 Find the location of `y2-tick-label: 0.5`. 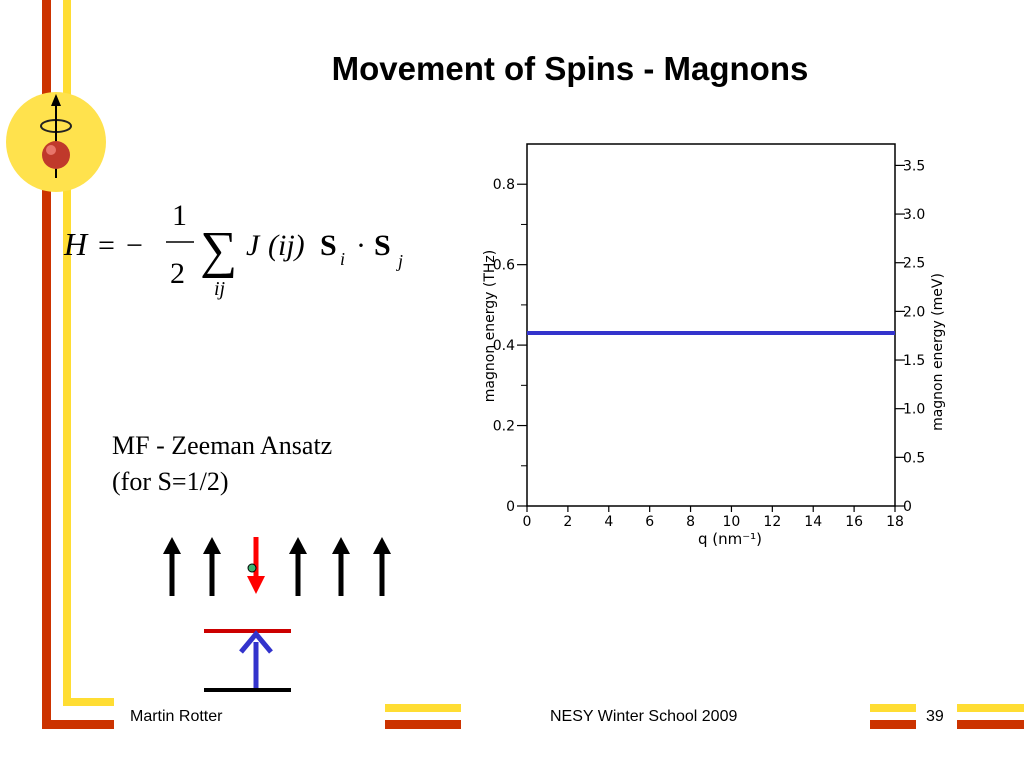

y2-tick-label: 0.5 is located at coordinates (914, 458).